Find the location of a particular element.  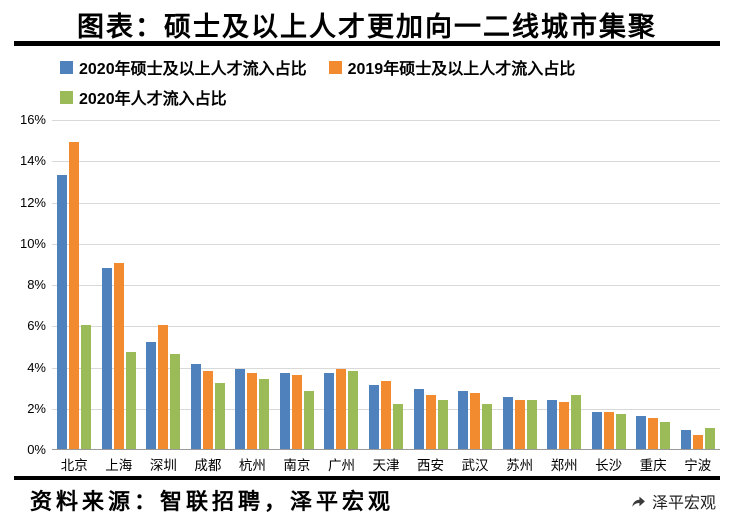

watermark: 泽平宏观 is located at coordinates (673, 501).